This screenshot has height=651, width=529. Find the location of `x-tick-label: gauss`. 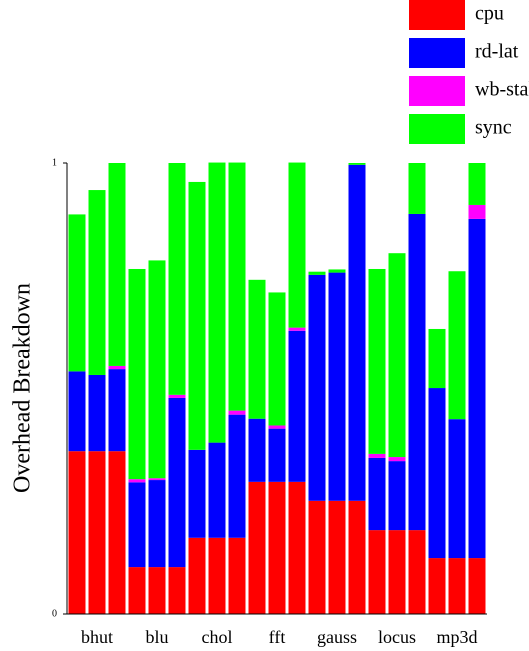

x-tick-label: gauss is located at coordinates (337, 637).